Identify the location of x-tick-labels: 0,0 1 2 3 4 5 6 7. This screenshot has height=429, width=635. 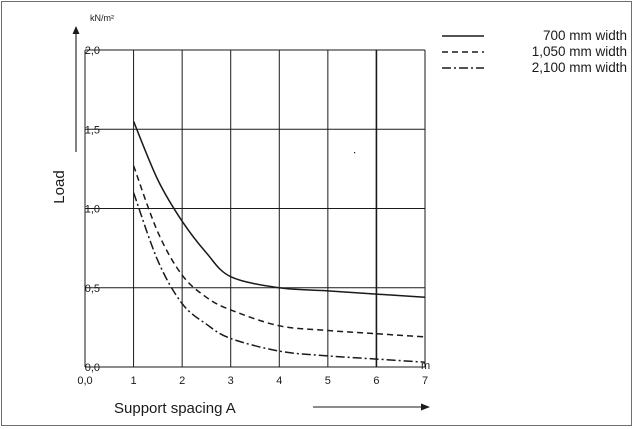
(252, 381).